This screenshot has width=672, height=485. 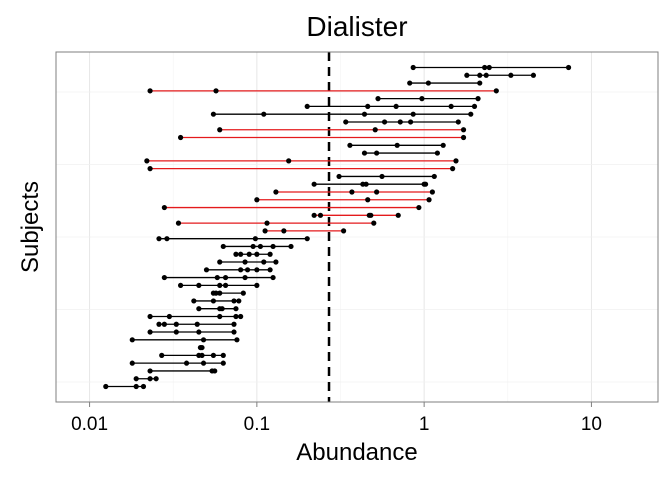 What do you see at coordinates (424, 424) in the screenshot?
I see `x-tick-label: 1` at bounding box center [424, 424].